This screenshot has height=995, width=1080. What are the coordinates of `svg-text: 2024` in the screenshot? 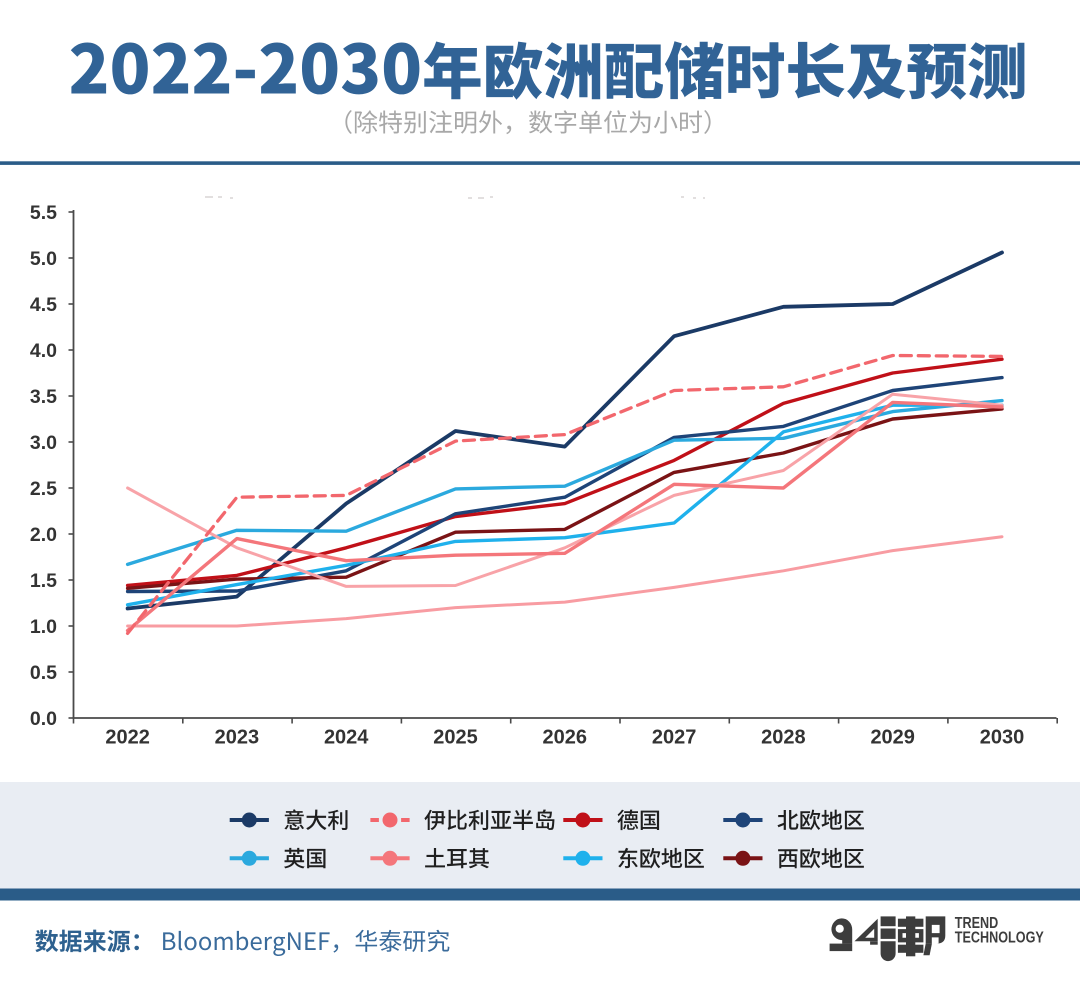 It's located at (346, 738).